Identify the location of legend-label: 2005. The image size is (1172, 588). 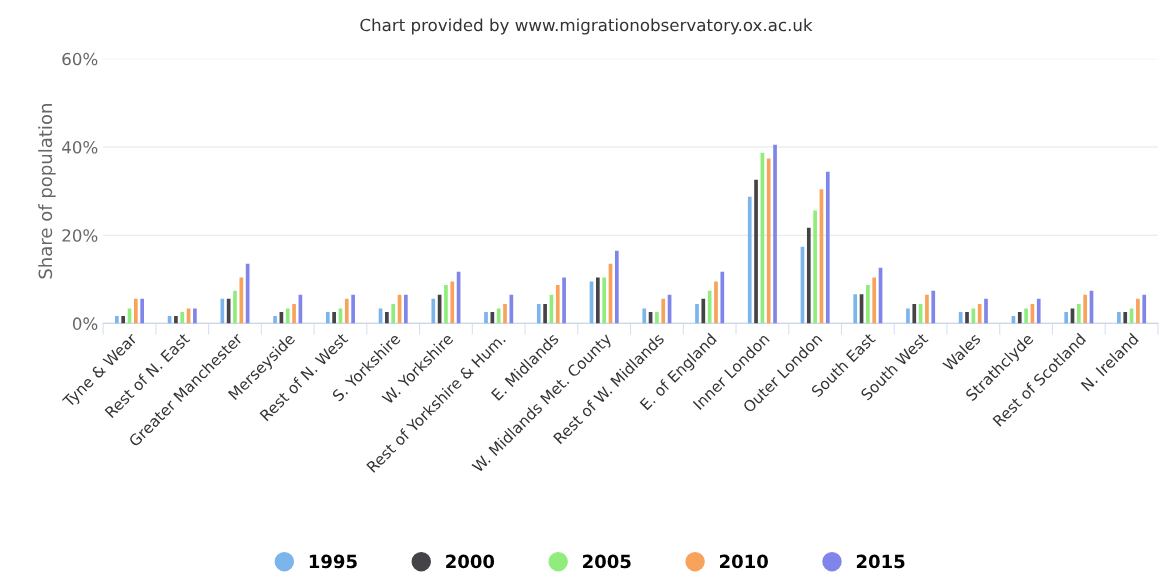
(607, 561).